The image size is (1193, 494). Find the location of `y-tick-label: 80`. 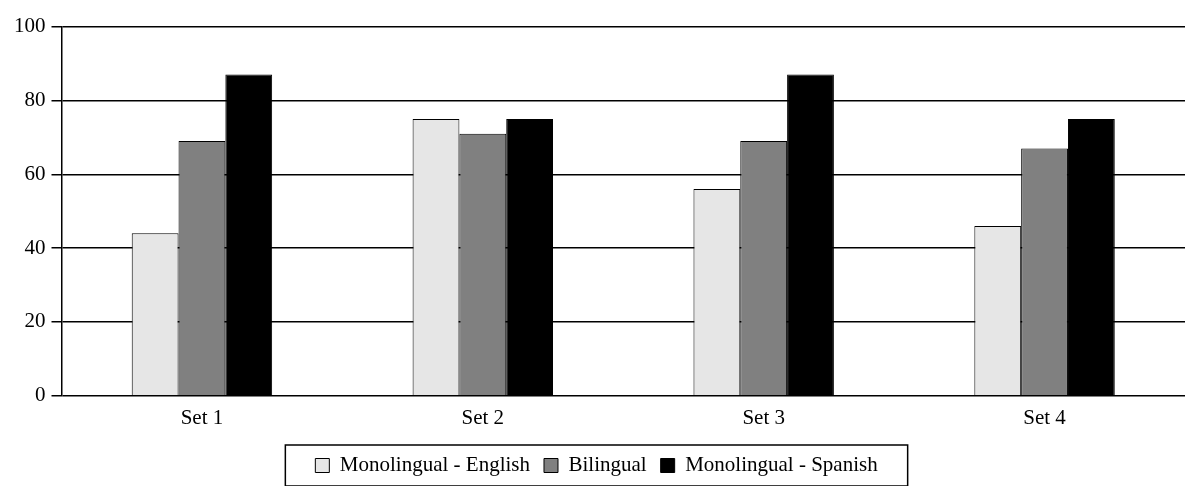

y-tick-label: 80 is located at coordinates (35, 98).